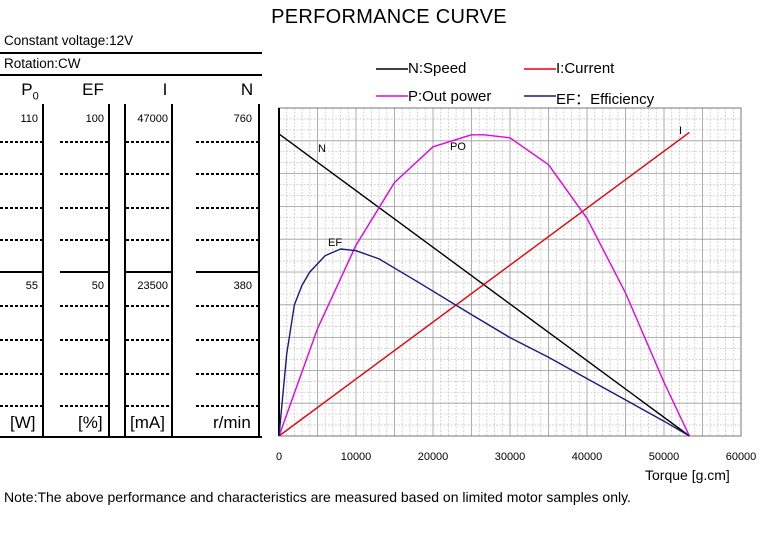  I want to click on x-tick-label: 40000, so click(587, 457).